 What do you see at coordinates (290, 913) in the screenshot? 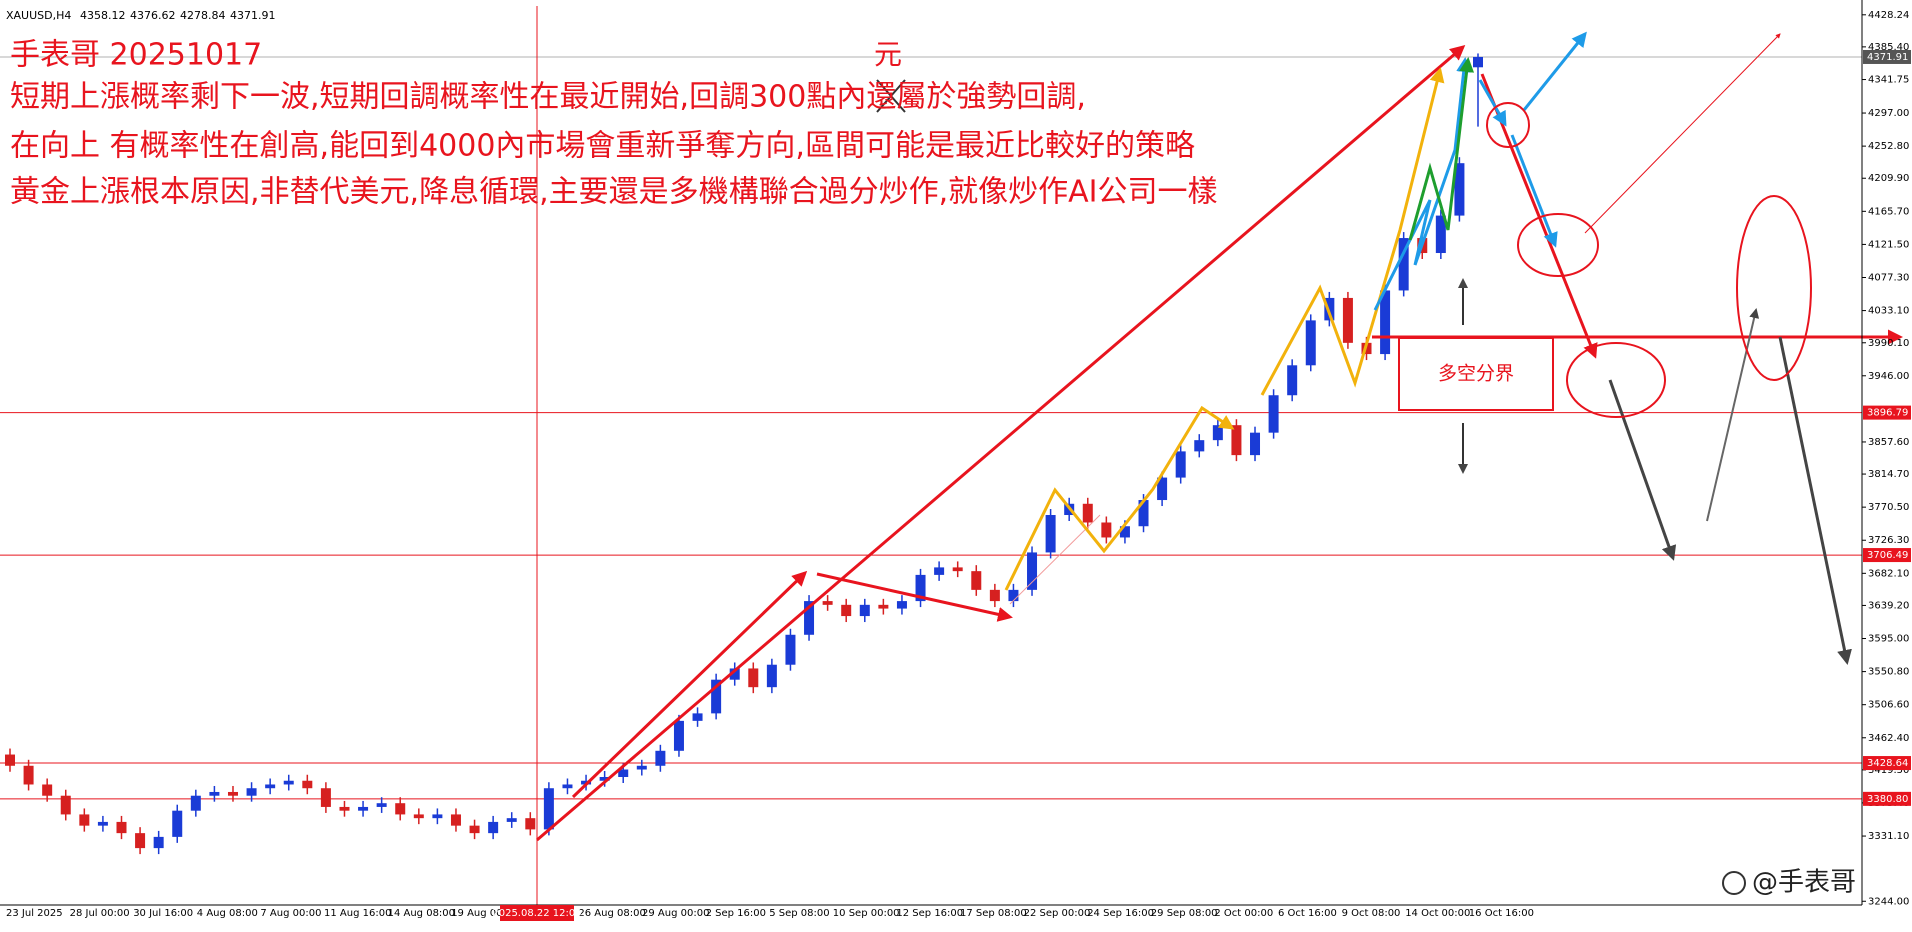
I see `time-label: 7 Aug 00:00` at bounding box center [290, 913].